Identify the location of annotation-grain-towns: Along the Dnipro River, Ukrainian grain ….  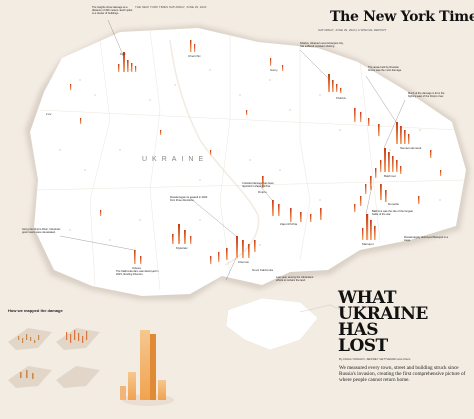
(41, 231).